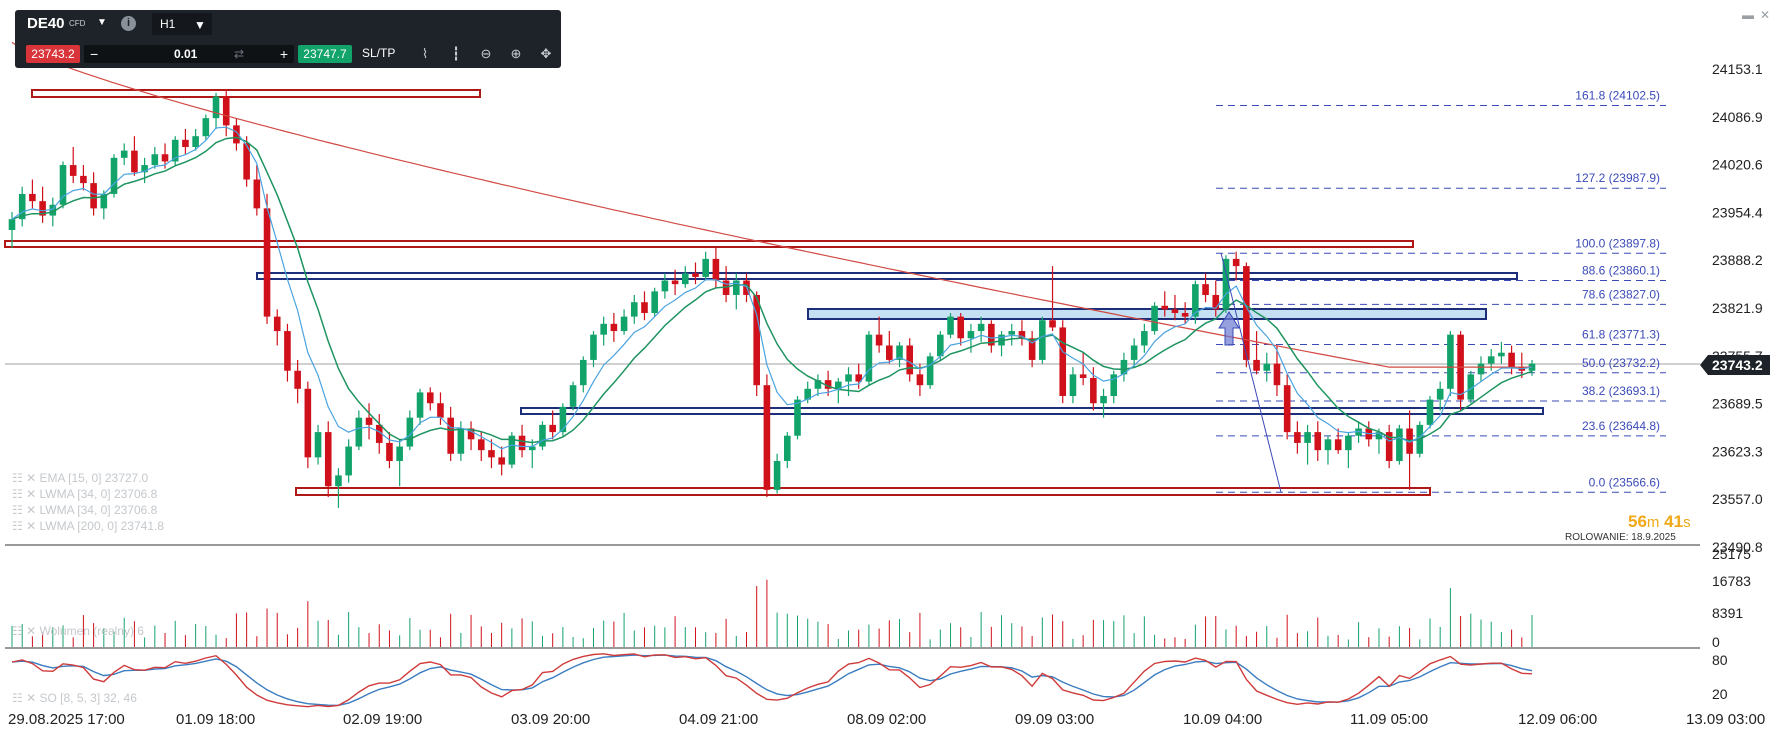 The width and height of the screenshot is (1783, 742). What do you see at coordinates (325, 54) in the screenshot?
I see `buy-button: 23747.7` at bounding box center [325, 54].